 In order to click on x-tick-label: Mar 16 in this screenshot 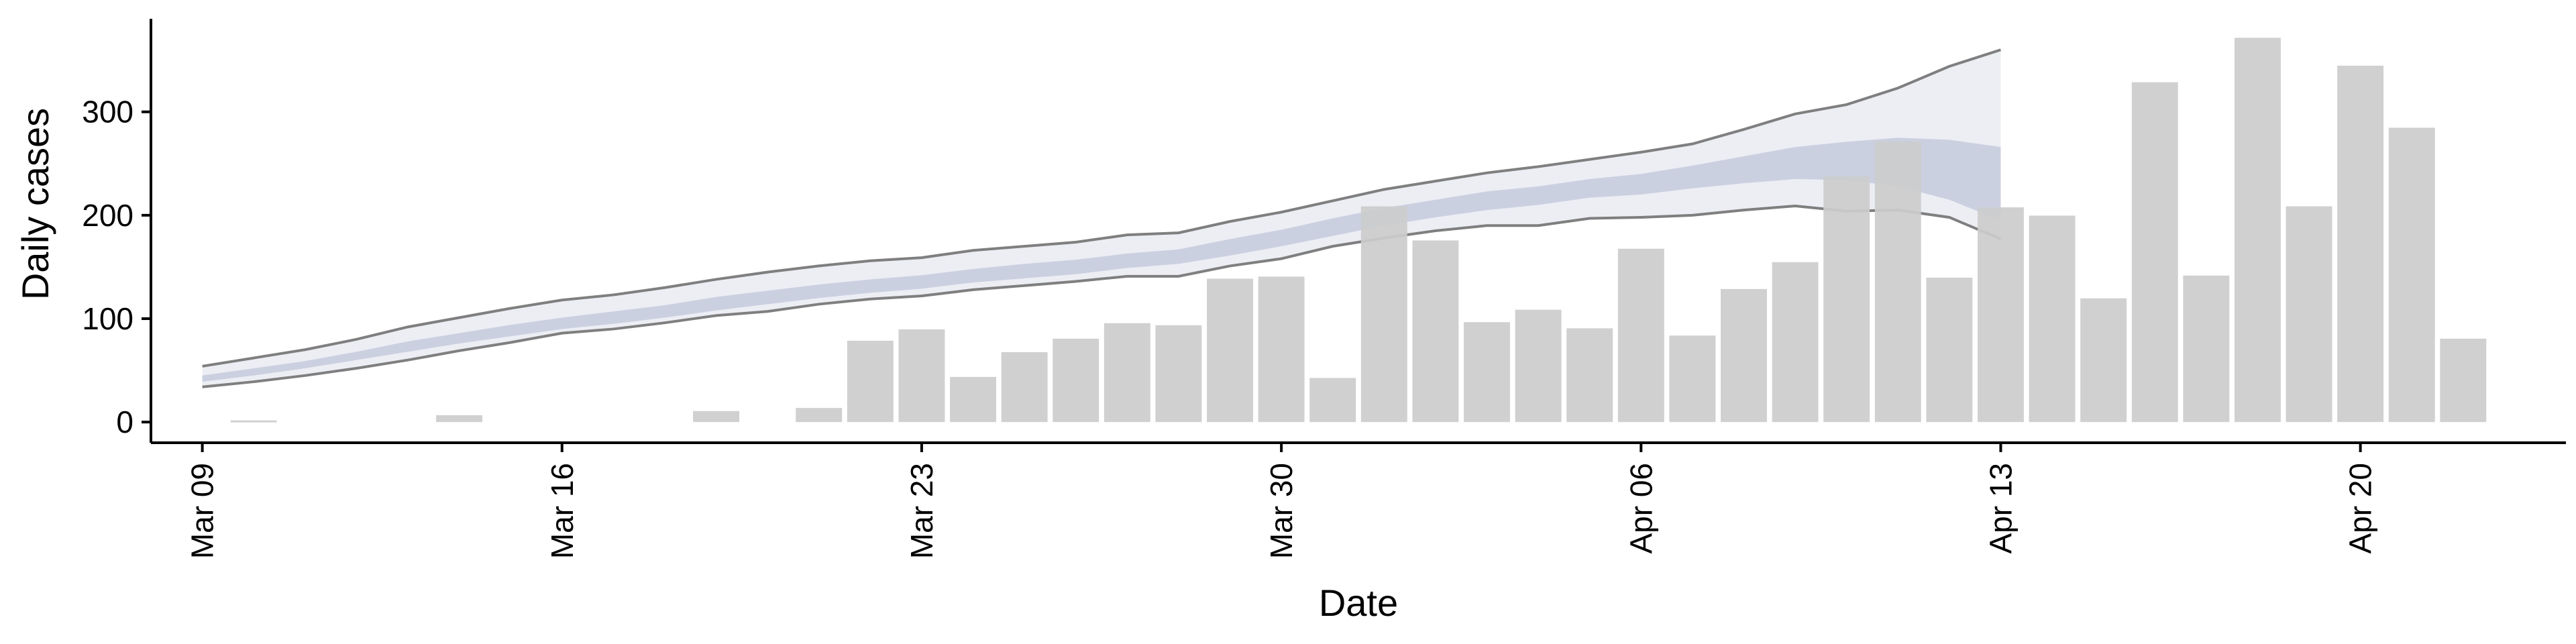, I will do `click(562, 511)`.